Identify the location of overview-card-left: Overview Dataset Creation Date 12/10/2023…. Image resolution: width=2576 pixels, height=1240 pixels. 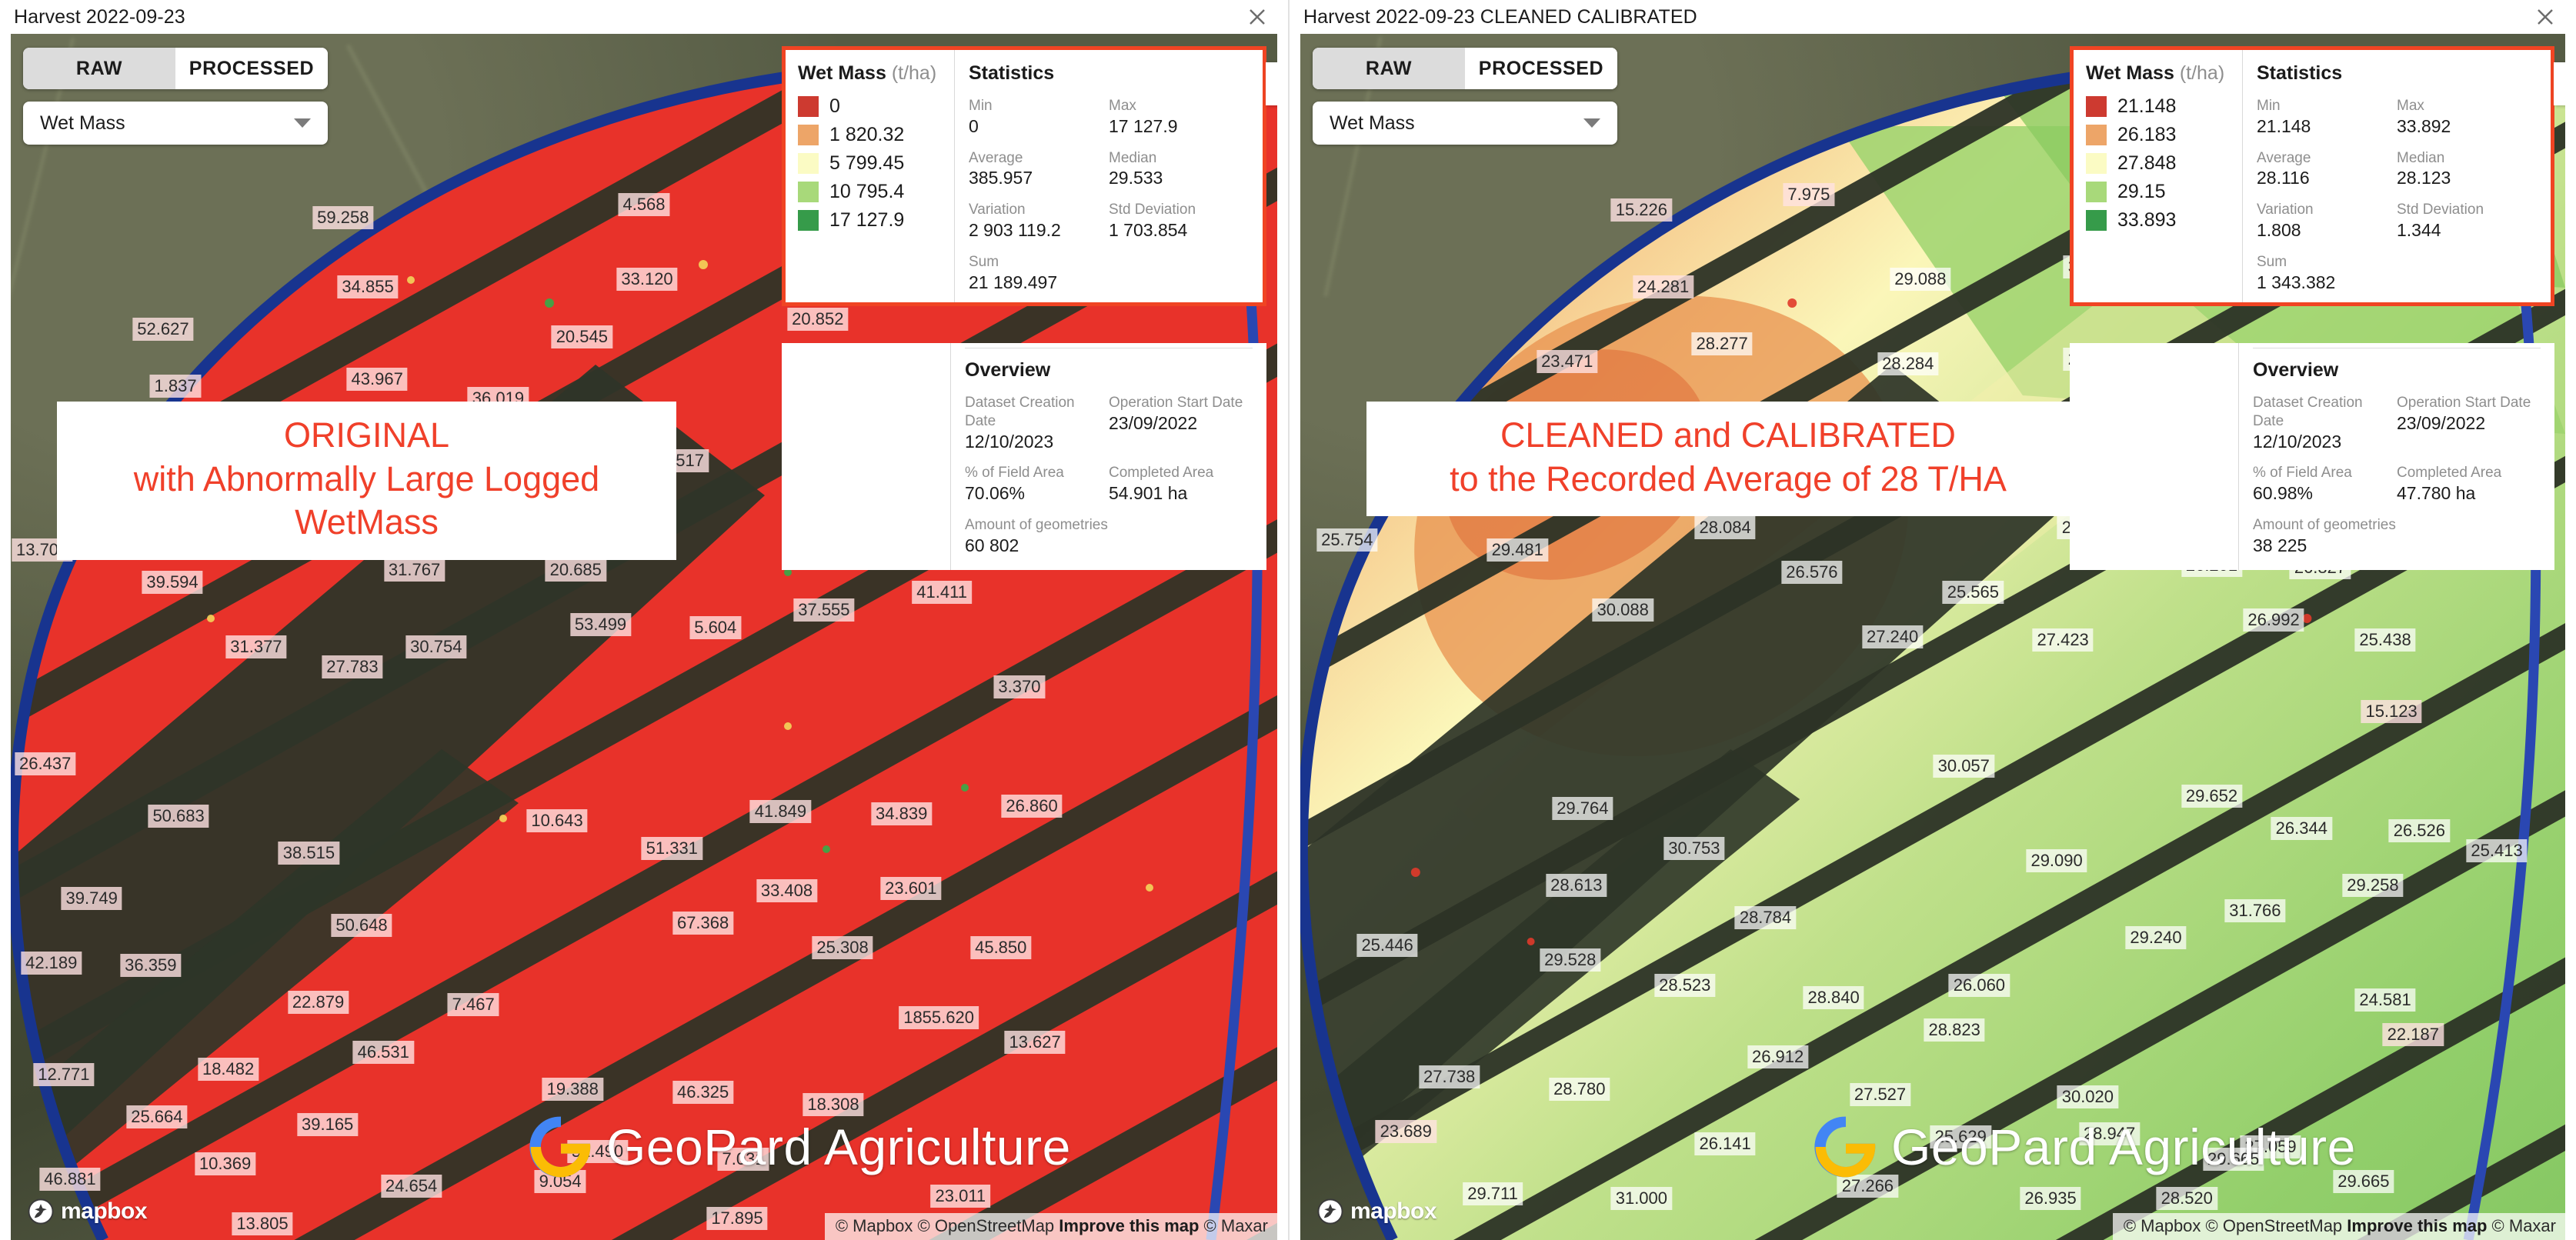
(1024, 457).